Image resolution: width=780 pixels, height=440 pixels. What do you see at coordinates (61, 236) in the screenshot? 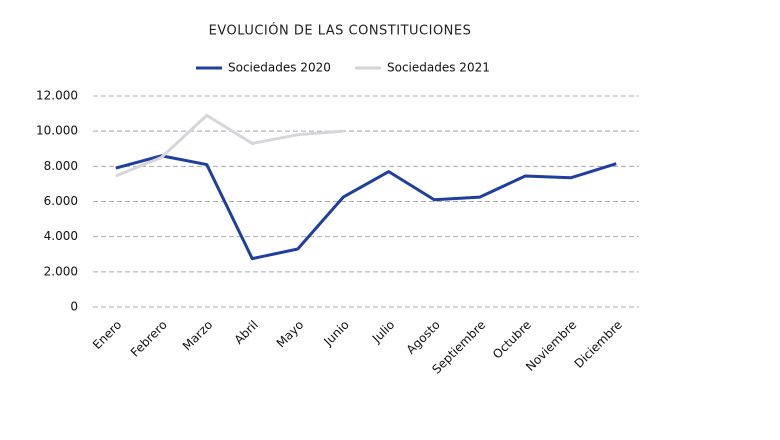
I see `y-tick-label: 4.000` at bounding box center [61, 236].